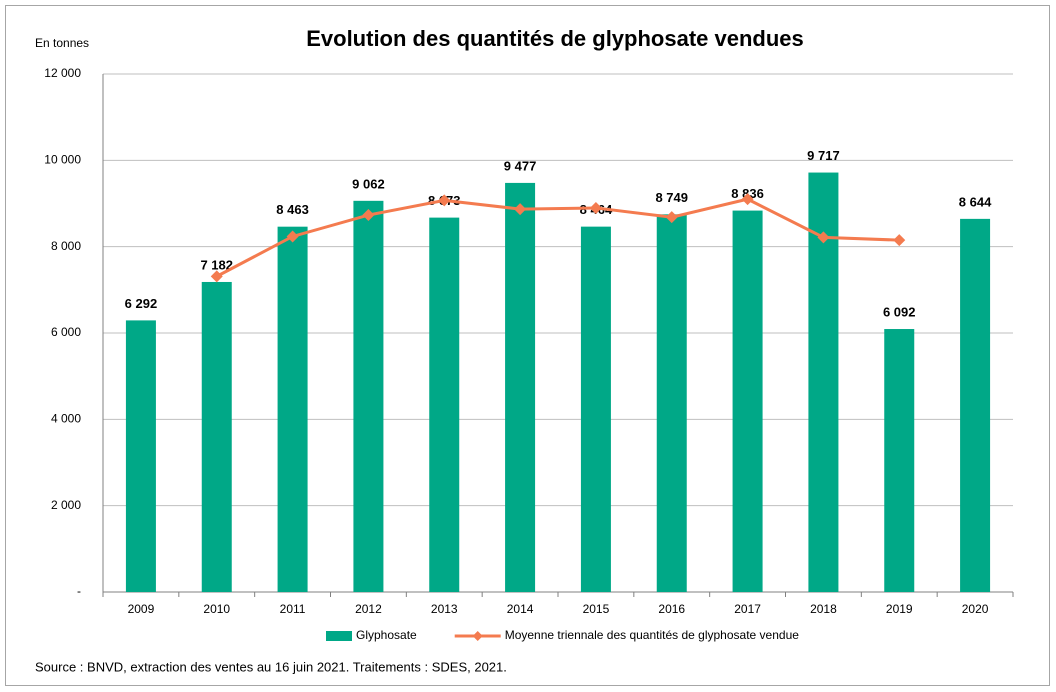 The height and width of the screenshot is (692, 1056). I want to click on line, so click(558, 237).